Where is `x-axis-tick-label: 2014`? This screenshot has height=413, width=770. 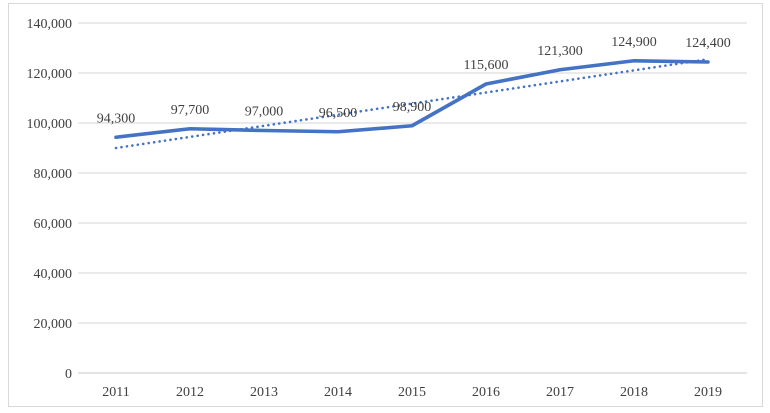
x-axis-tick-label: 2014 is located at coordinates (338, 392).